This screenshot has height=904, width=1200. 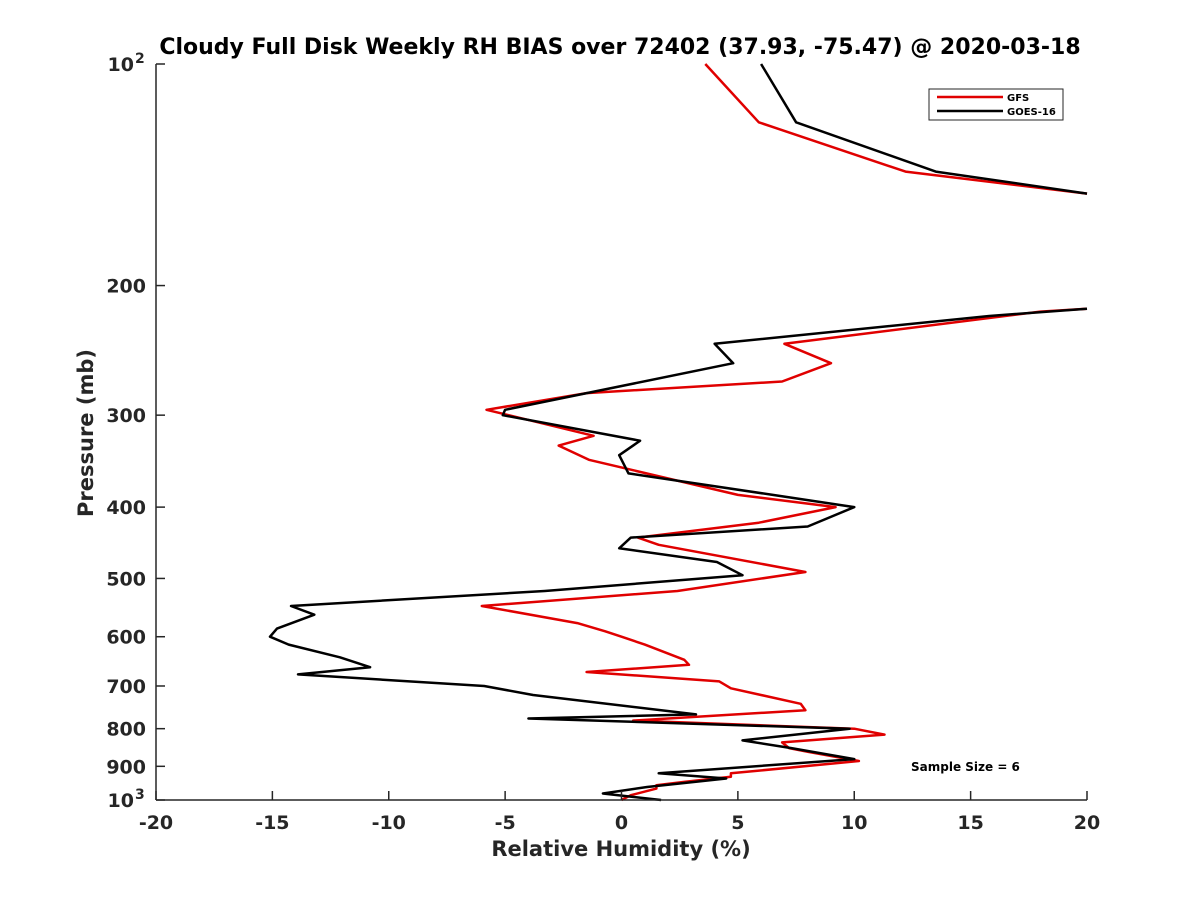 I want to click on x-axis-label: Relative Humidity (%), so click(x=620, y=849).